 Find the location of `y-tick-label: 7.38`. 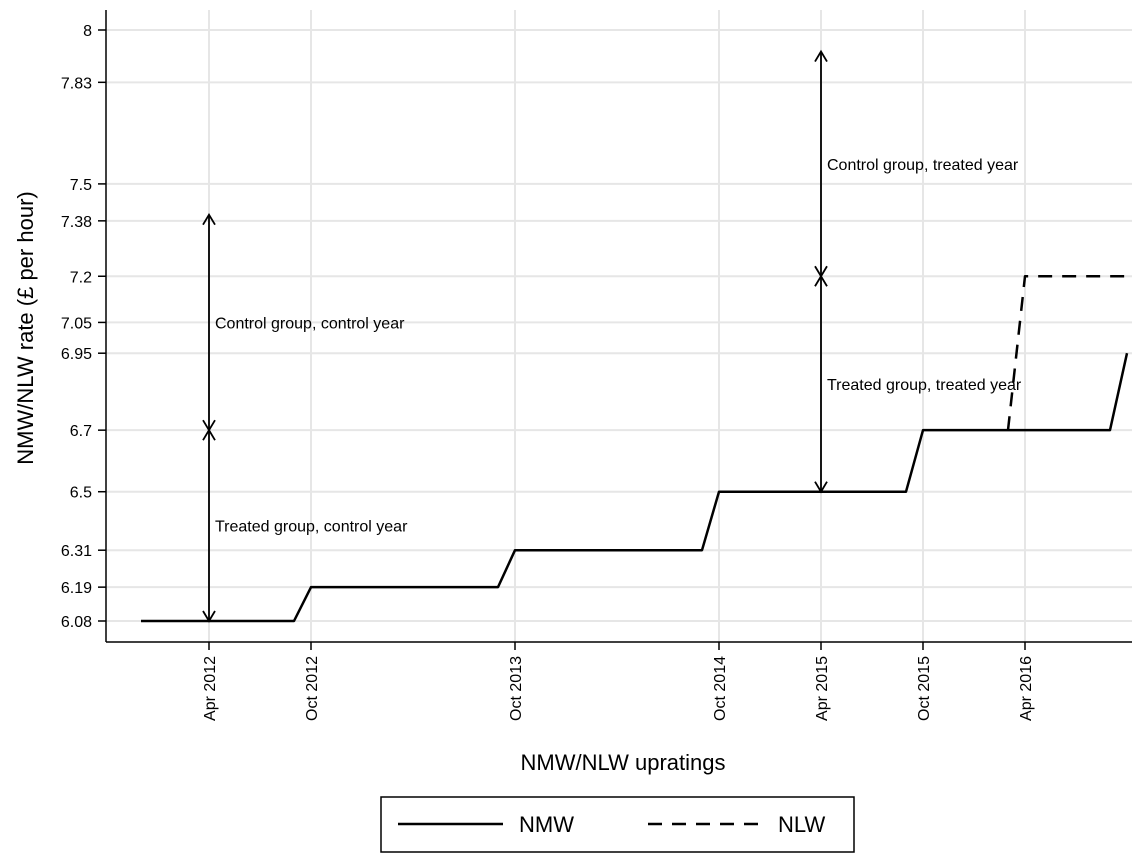

y-tick-label: 7.38 is located at coordinates (76, 222).